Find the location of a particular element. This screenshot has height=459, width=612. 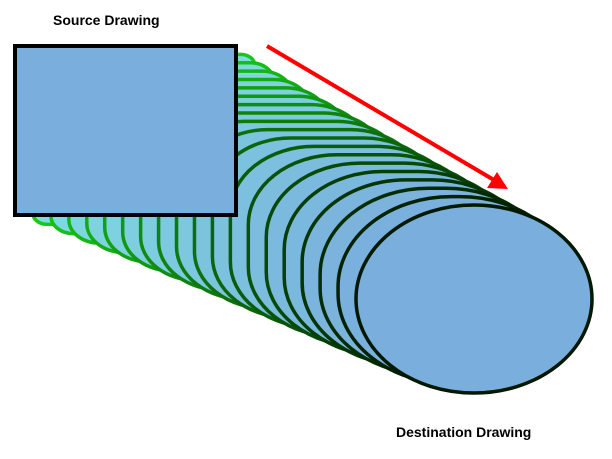

direction-arrow-head is located at coordinates (497, 180).